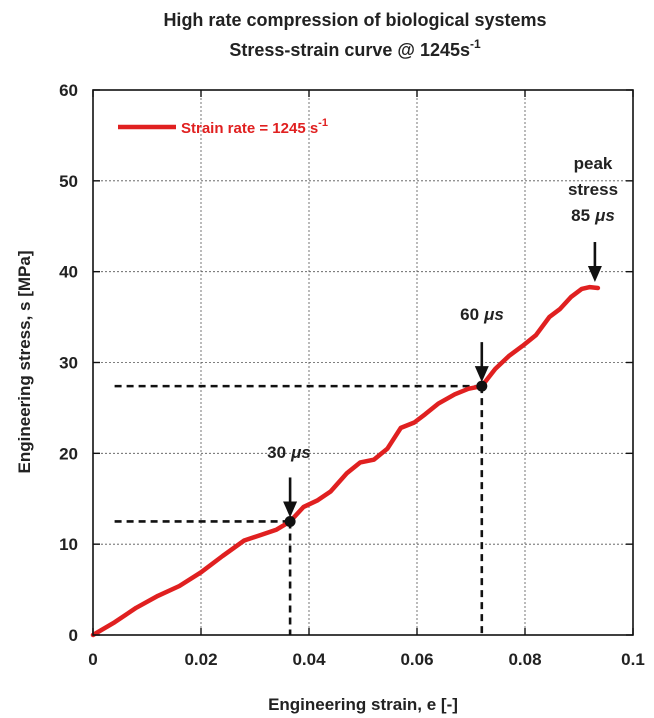 This screenshot has width=654, height=718. What do you see at coordinates (323, 123) in the screenshot?
I see `legend-label-sup: -1` at bounding box center [323, 123].